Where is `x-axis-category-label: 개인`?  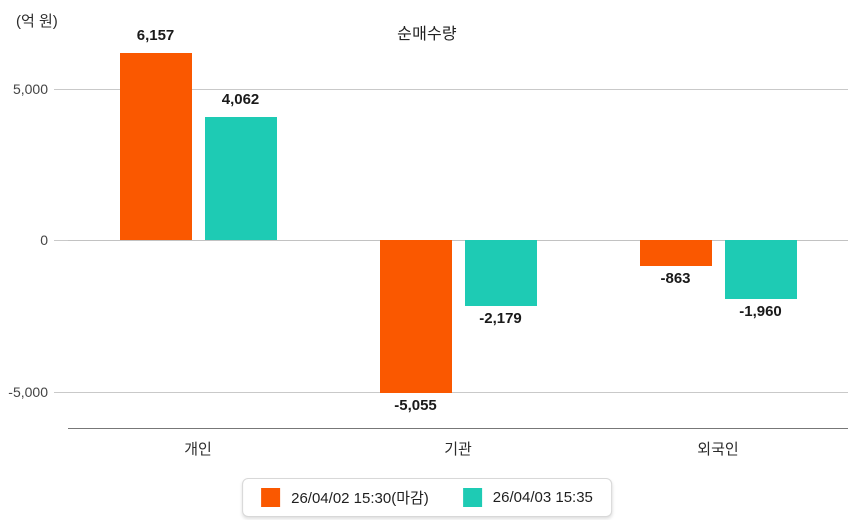
x-axis-category-label: 개인 is located at coordinates (198, 449).